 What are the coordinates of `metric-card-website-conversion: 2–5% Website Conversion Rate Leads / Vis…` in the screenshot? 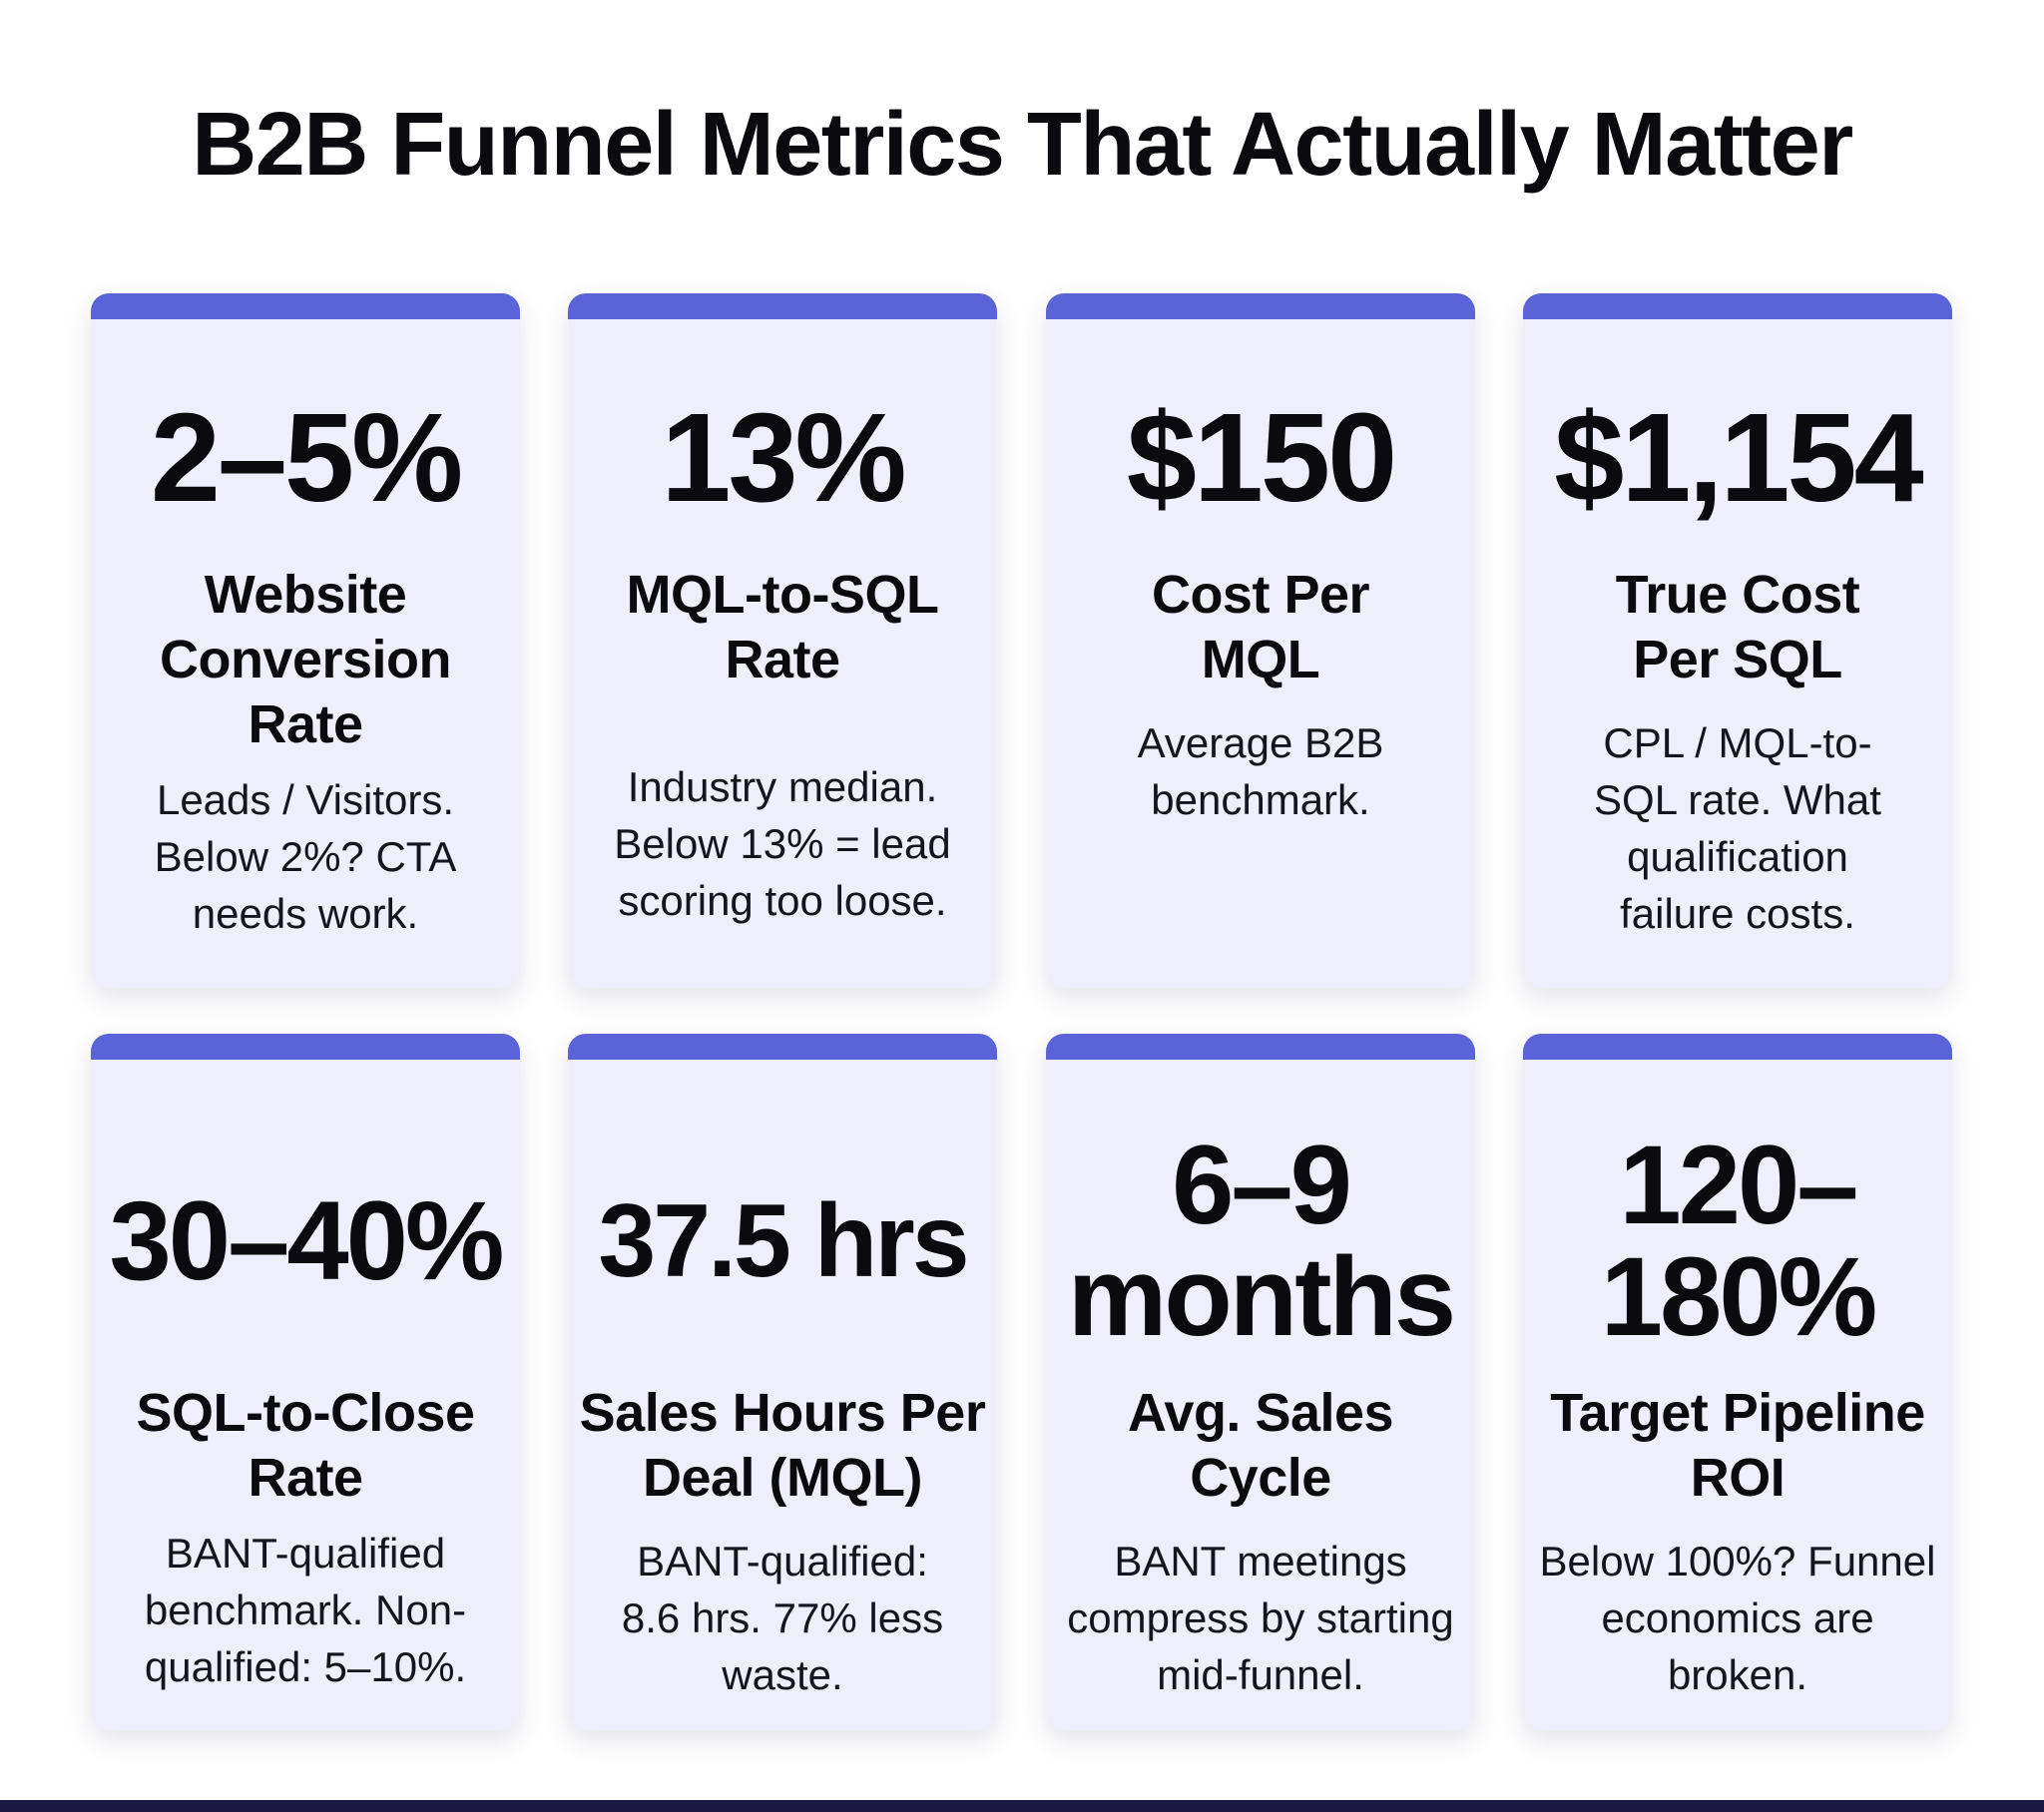 It's located at (305, 640).